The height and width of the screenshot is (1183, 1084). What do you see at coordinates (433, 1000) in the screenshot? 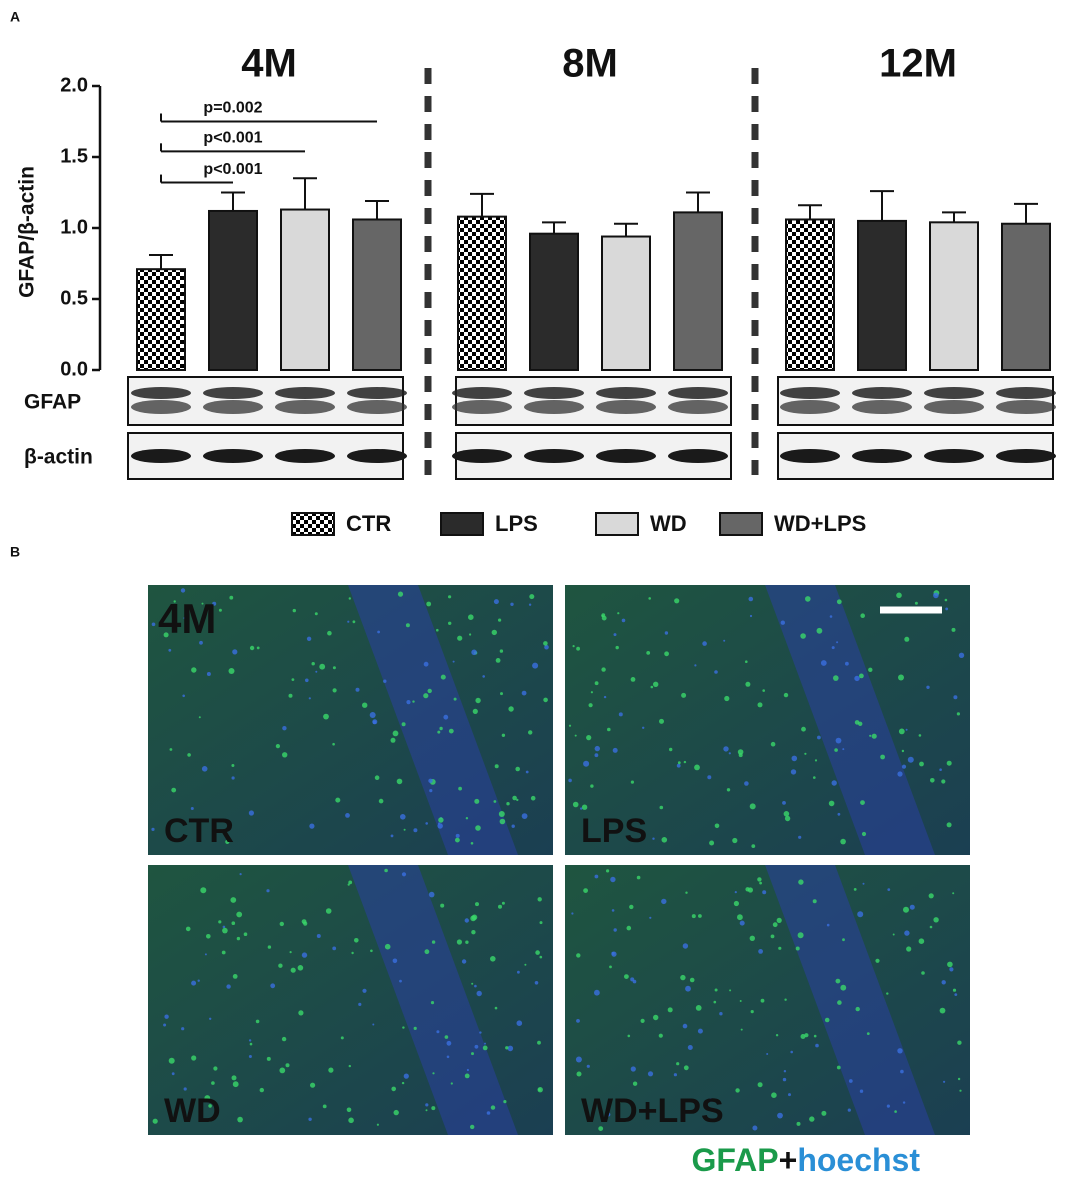
I see `nuclei-layer` at bounding box center [433, 1000].